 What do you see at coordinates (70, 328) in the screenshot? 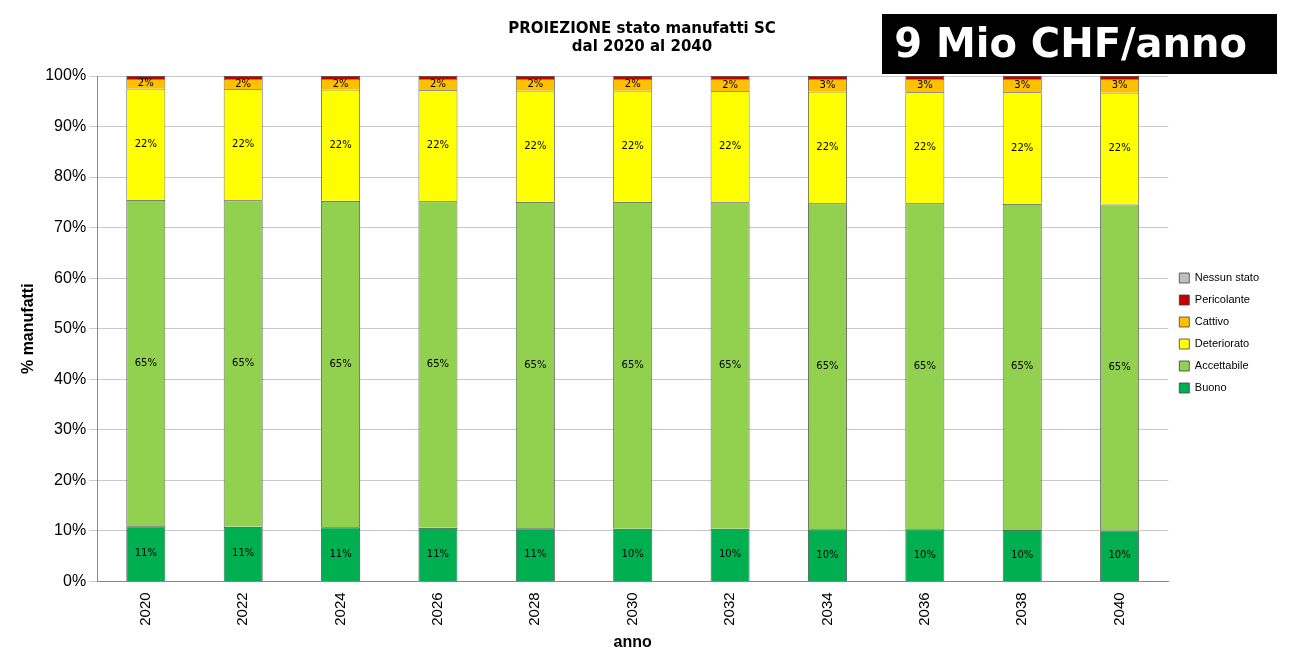
I see `y-tick-label: 50%` at bounding box center [70, 328].